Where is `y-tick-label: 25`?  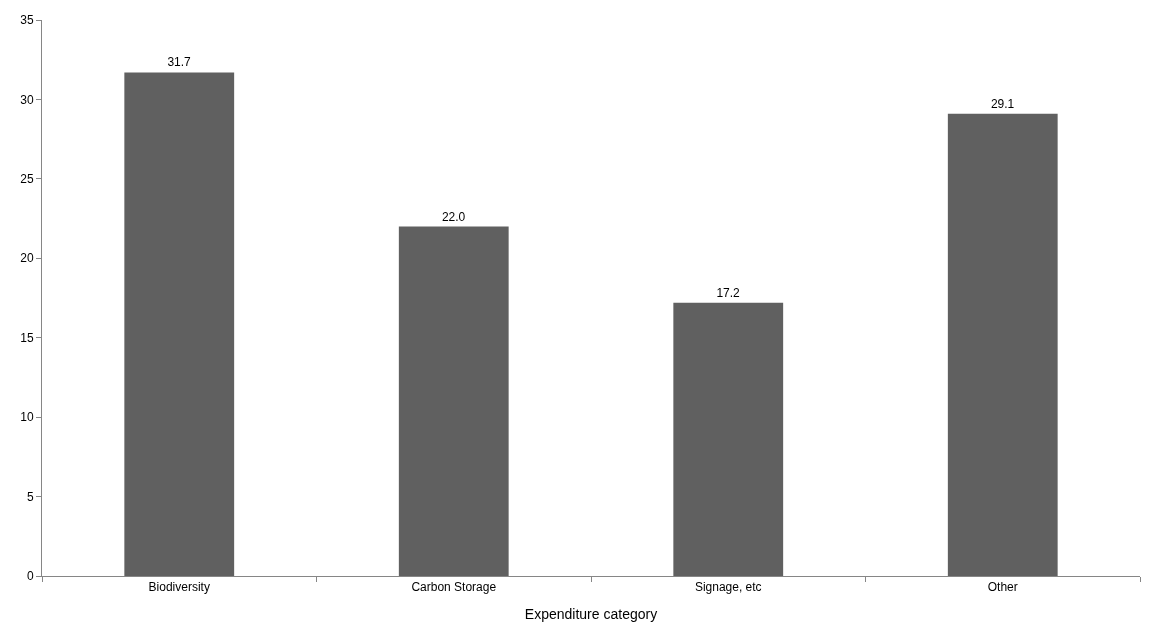
y-tick-label: 25 is located at coordinates (27, 179).